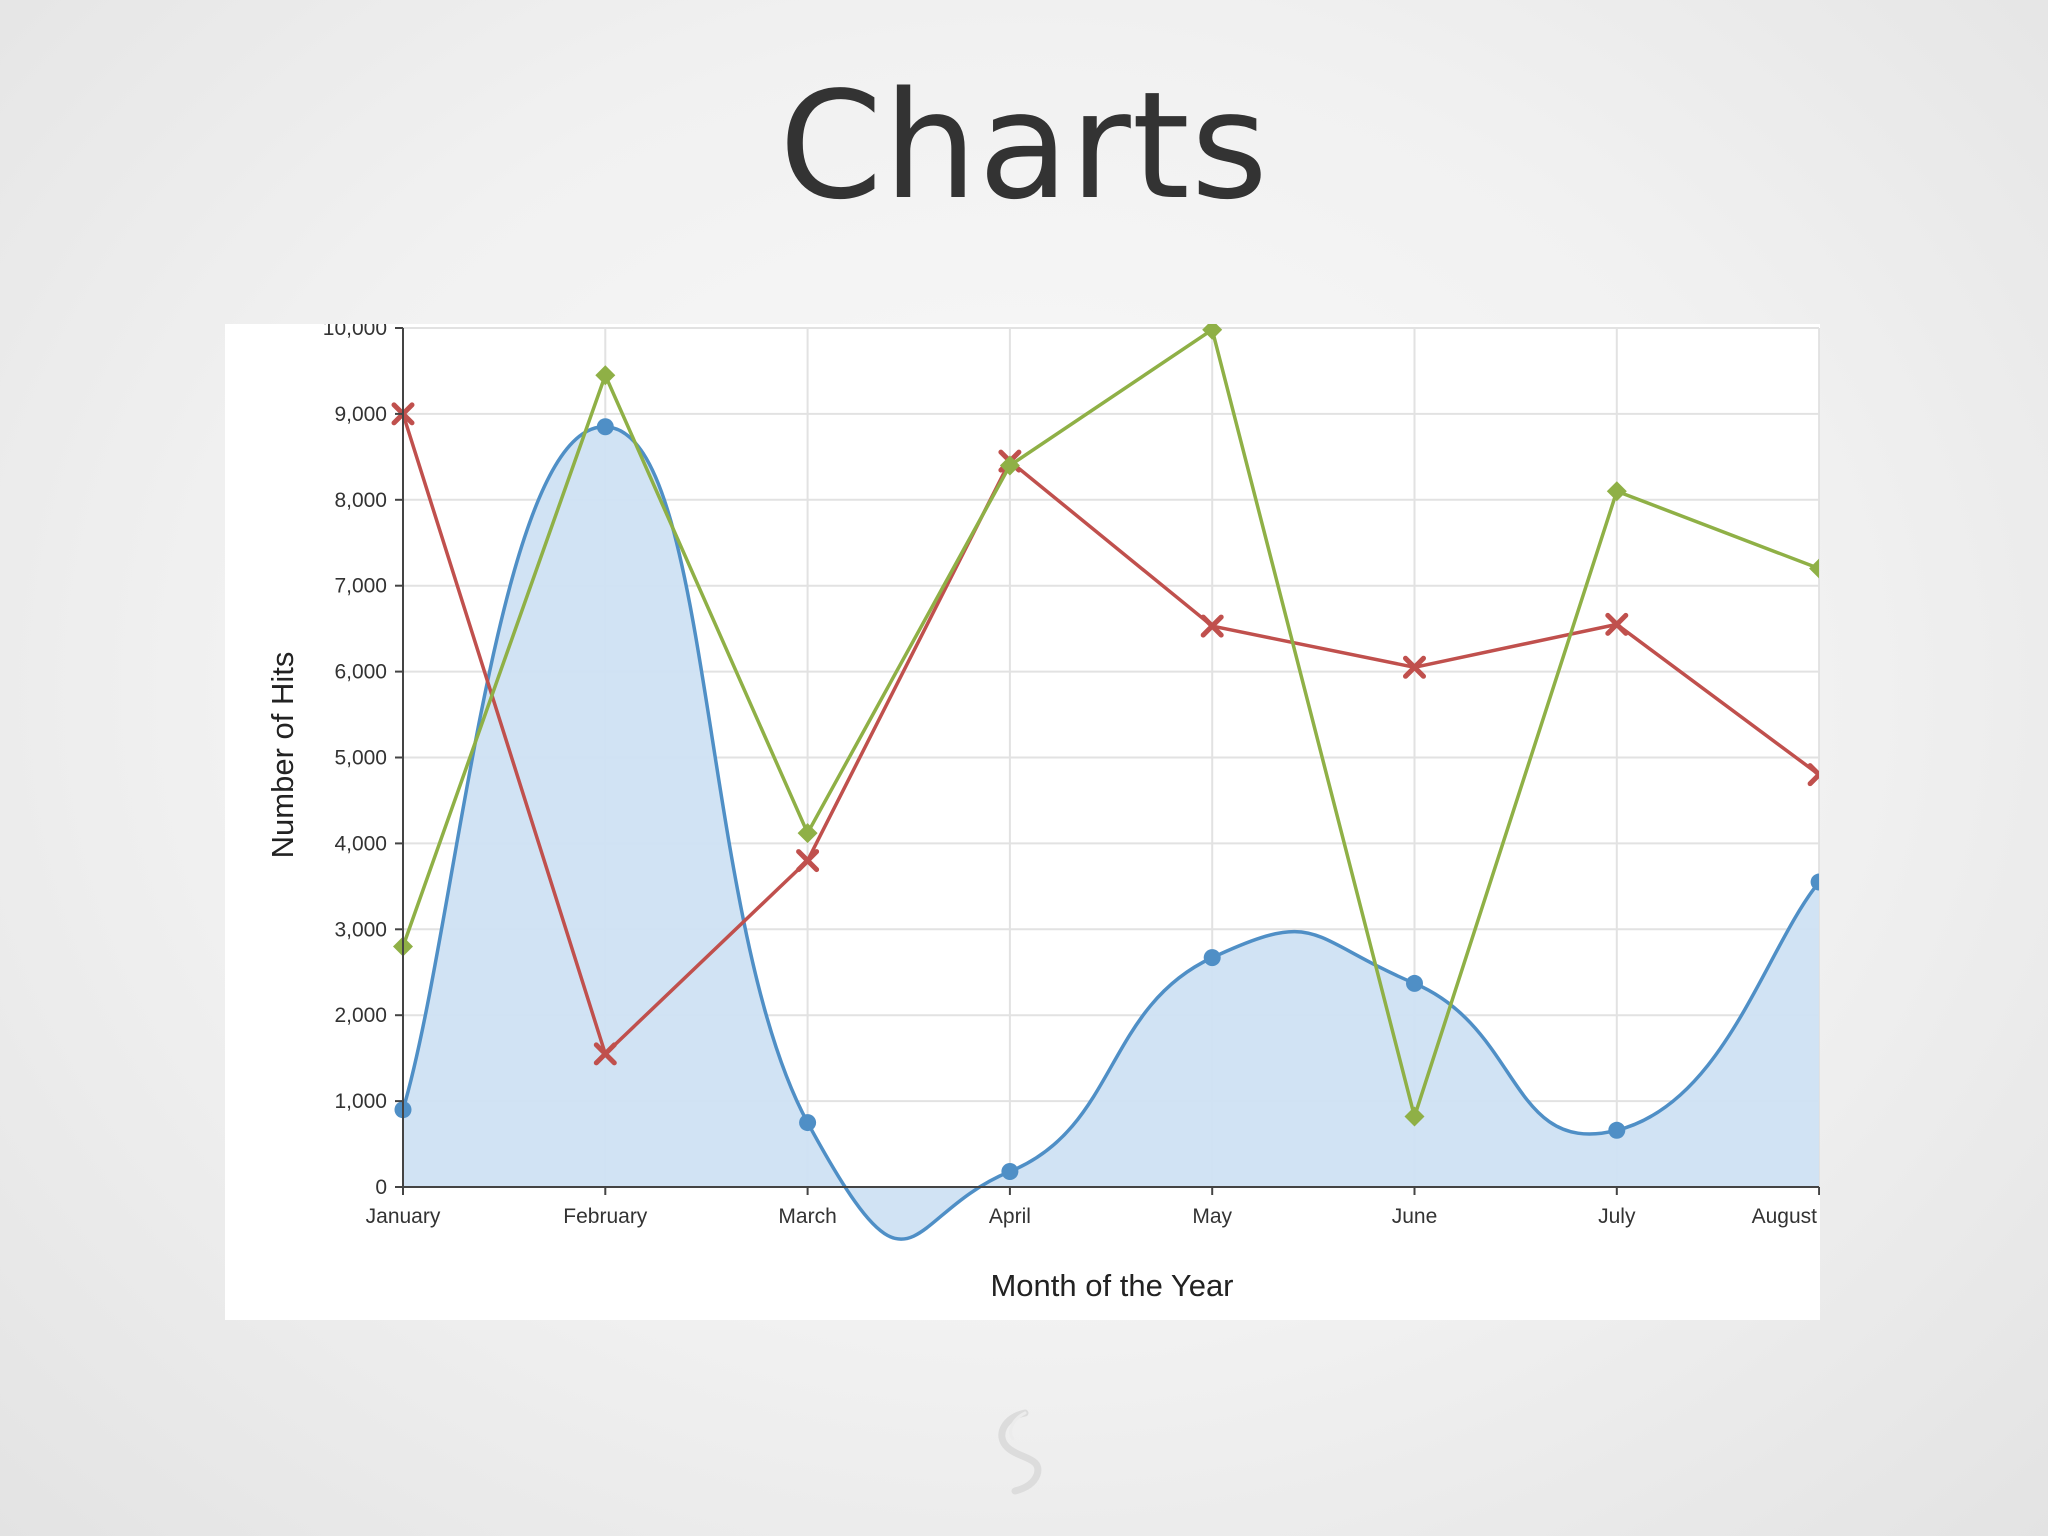 This screenshot has height=1536, width=2048. I want to click on x-axis-title: Month of the Year, so click(1111, 1285).